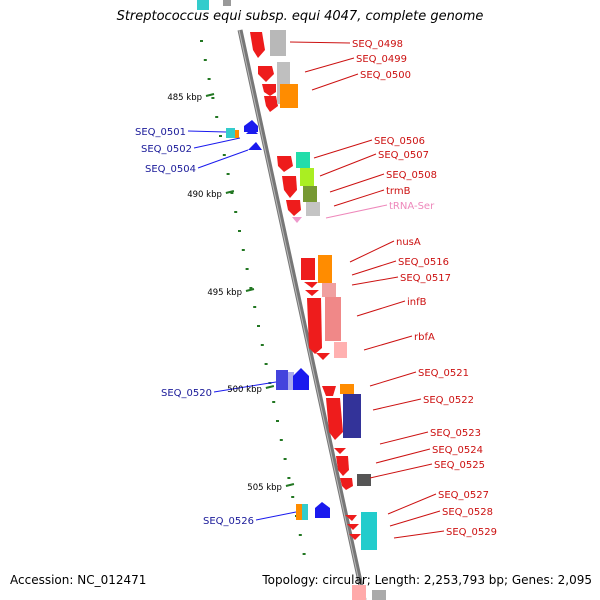  What do you see at coordinates (403, 155) in the screenshot?
I see `gene-label: SEQ_0507` at bounding box center [403, 155].